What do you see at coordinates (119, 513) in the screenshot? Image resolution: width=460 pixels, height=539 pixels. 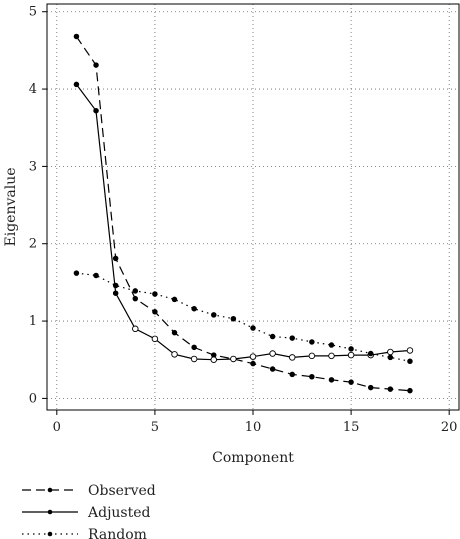 I see `legend-label: Adjusted` at bounding box center [119, 513].